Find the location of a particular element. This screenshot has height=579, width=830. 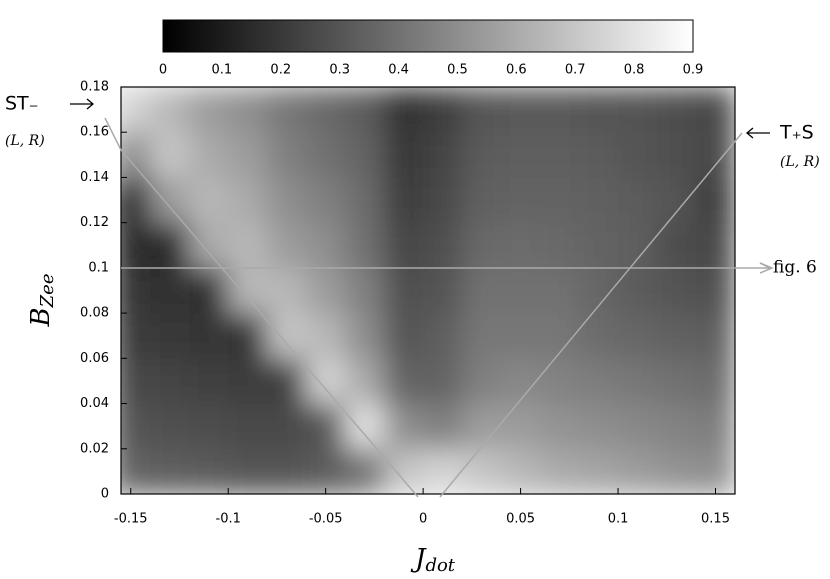

annotation-arrows is located at coordinates (420, 118).